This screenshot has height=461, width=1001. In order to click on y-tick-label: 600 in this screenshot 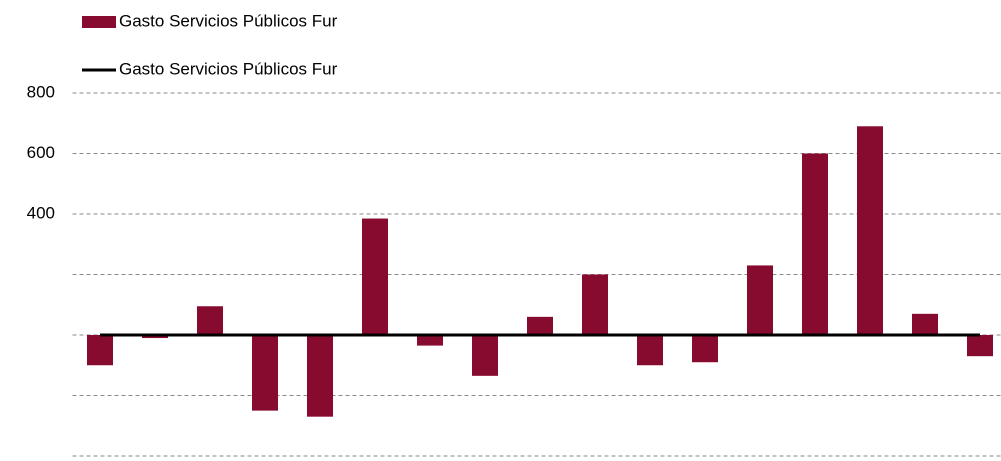, I will do `click(41, 152)`.